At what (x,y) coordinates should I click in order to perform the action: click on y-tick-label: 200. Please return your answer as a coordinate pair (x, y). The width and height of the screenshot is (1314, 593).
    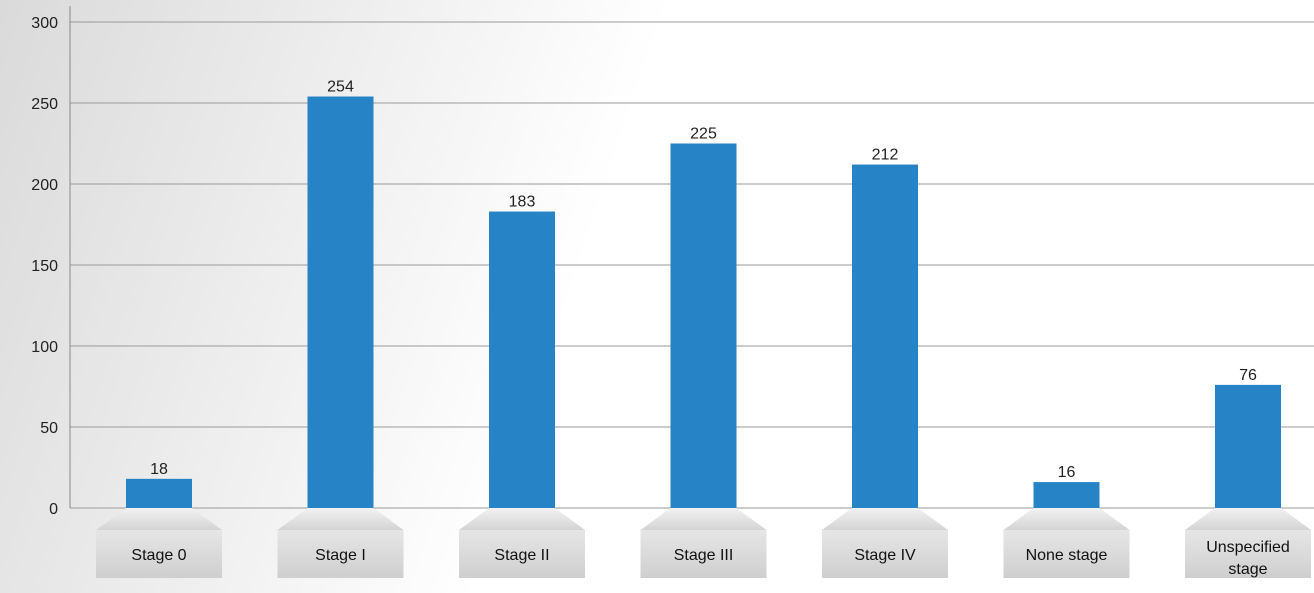
    Looking at the image, I should click on (44, 185).